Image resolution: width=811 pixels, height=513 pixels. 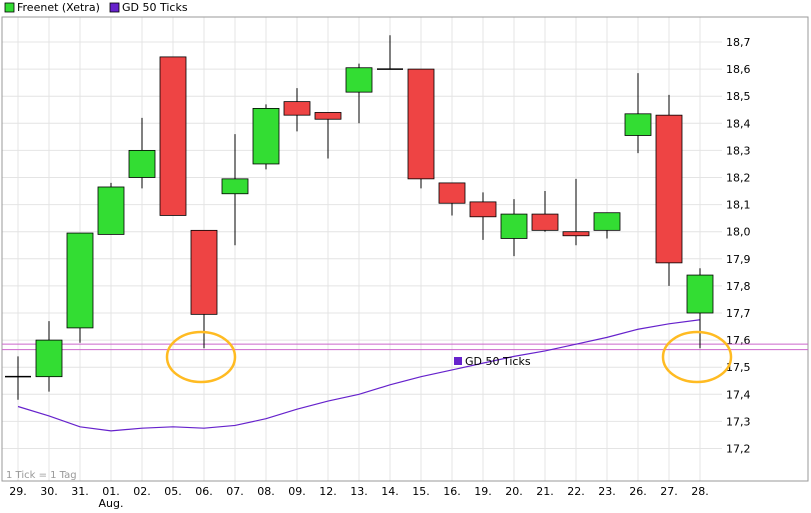 I want to click on x-tick-label: 26., so click(x=638, y=491).